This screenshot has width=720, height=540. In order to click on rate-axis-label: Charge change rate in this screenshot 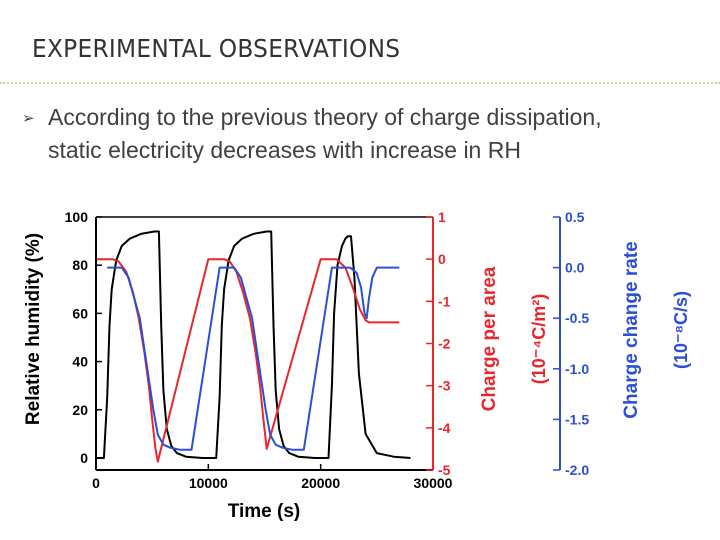, I will do `click(631, 329)`.